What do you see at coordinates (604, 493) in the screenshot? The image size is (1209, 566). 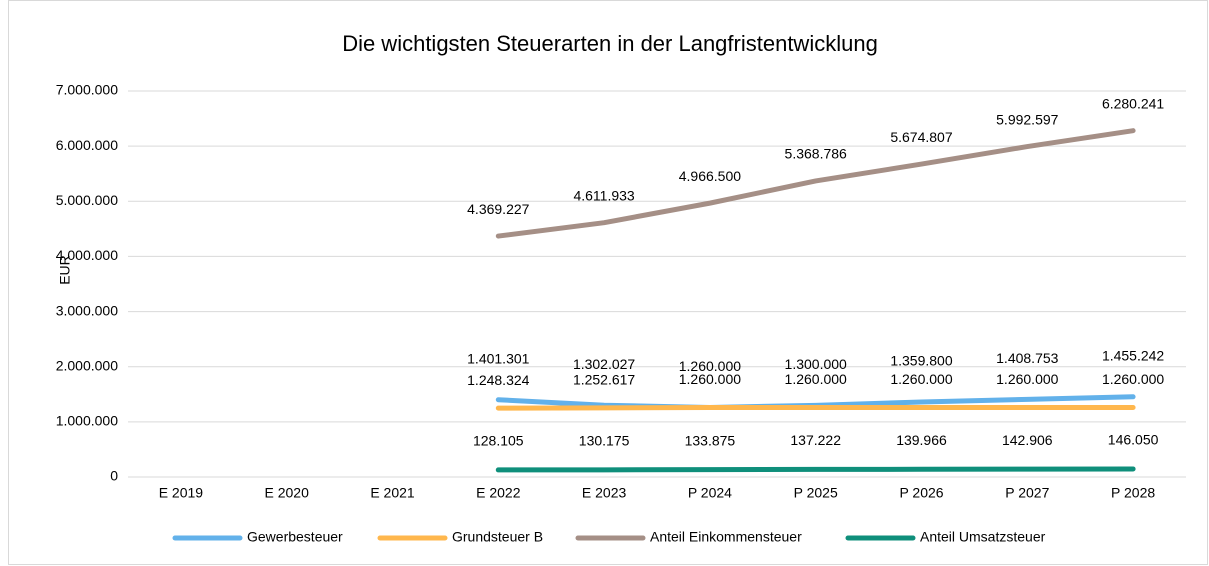 I see `x-tick-label: E 2023` at bounding box center [604, 493].